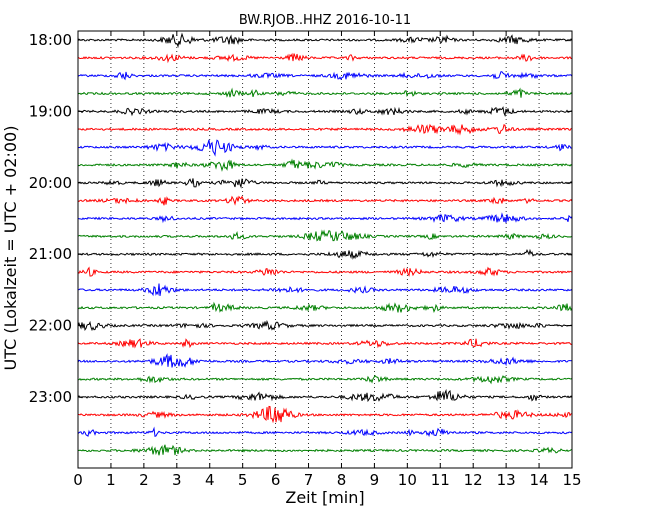  What do you see at coordinates (473, 480) in the screenshot?
I see `x-tick-label: 12` at bounding box center [473, 480].